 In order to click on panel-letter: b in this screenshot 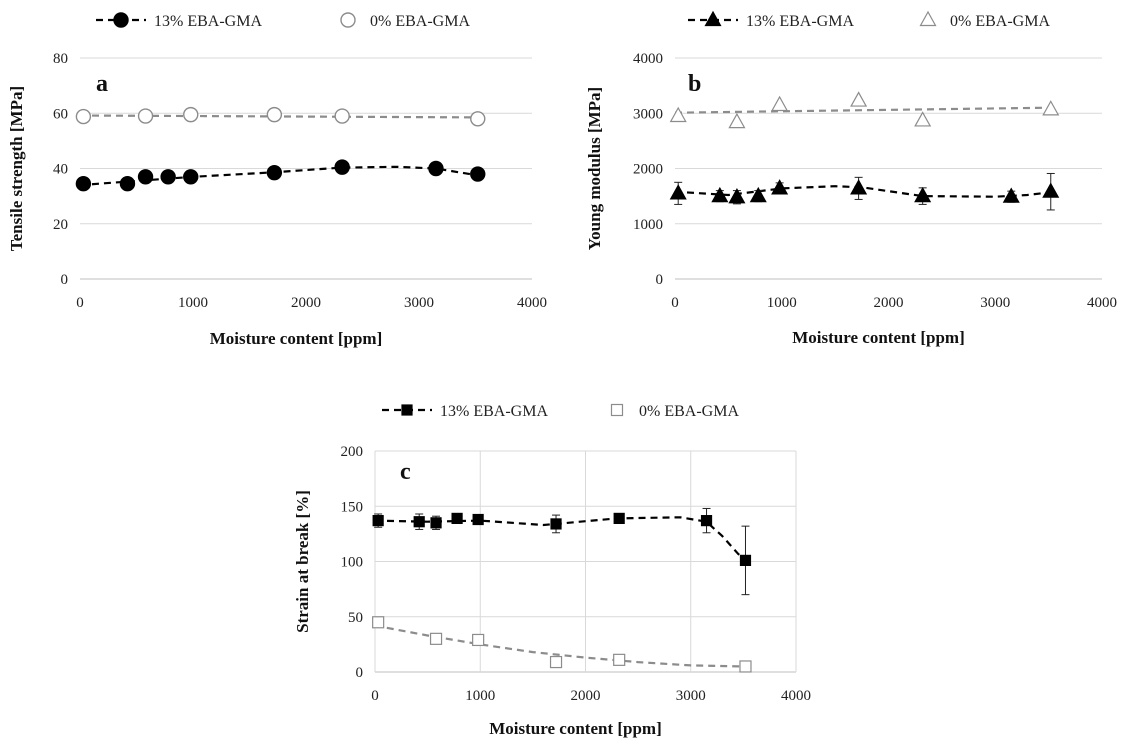, I will do `click(694, 84)`.